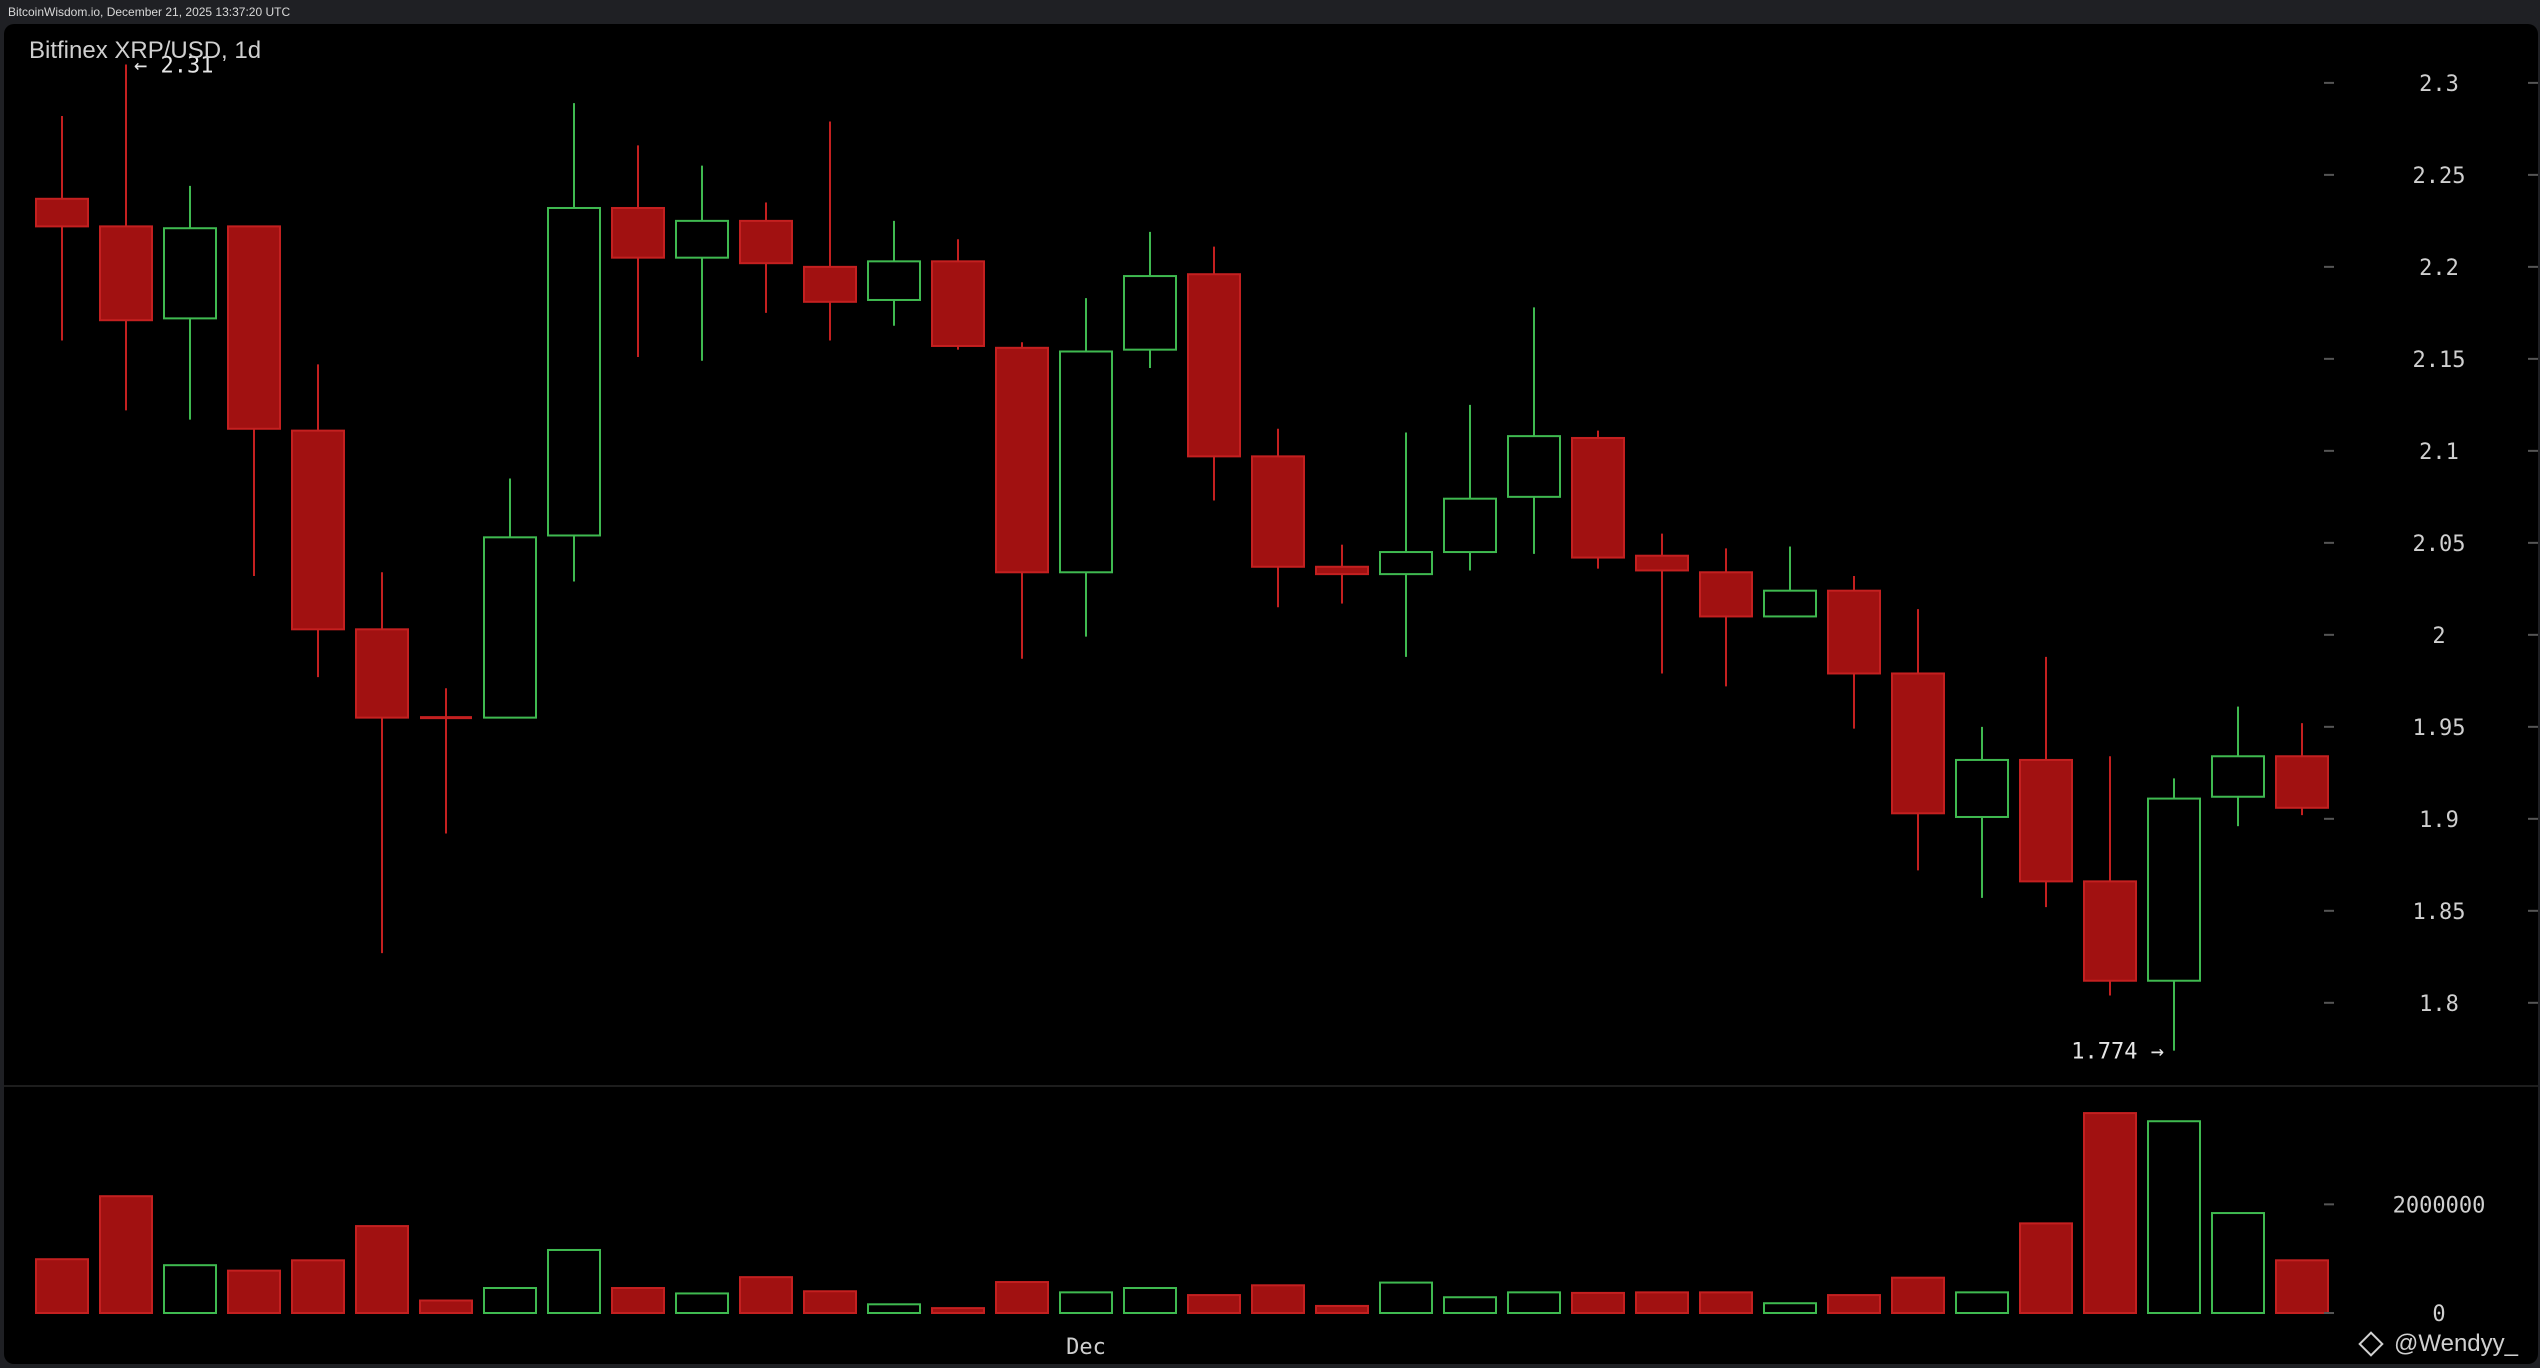 Image resolution: width=2540 pixels, height=1368 pixels. Describe the element at coordinates (145, 50) in the screenshot. I see `chart-title: Bitfinex XRP/USD, 1d` at that location.